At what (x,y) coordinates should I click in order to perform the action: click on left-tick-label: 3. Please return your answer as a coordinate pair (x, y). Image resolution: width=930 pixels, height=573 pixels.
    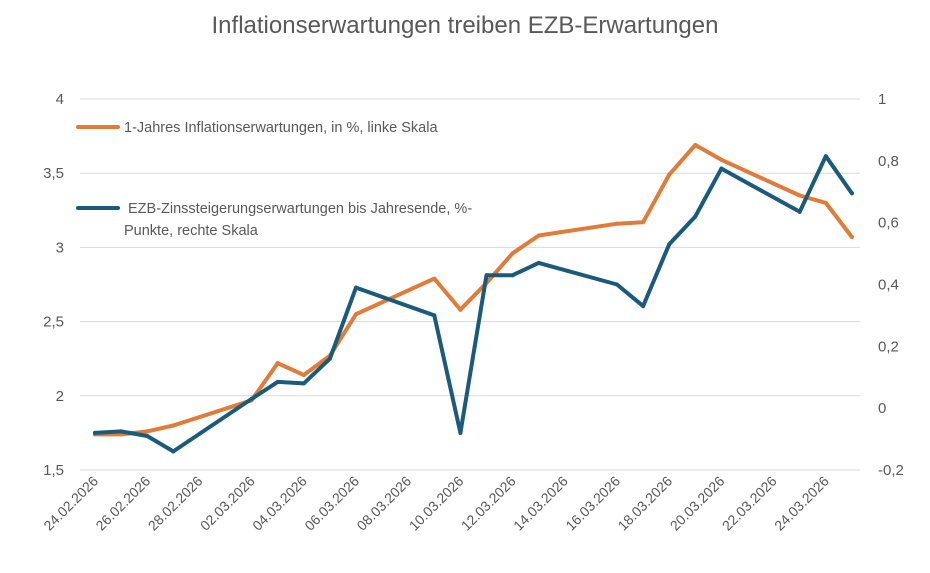
    Looking at the image, I should click on (60, 247).